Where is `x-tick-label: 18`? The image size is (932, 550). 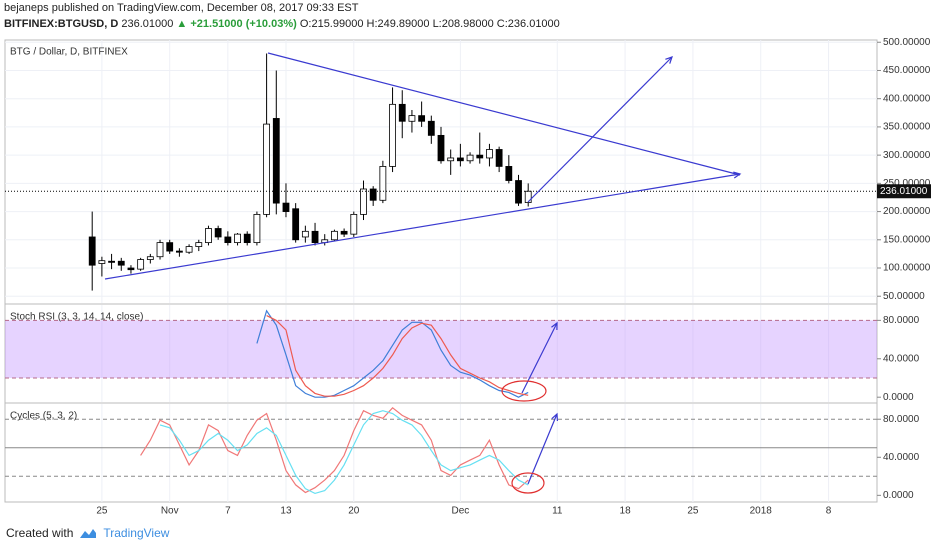
x-tick-label: 18 is located at coordinates (626, 511).